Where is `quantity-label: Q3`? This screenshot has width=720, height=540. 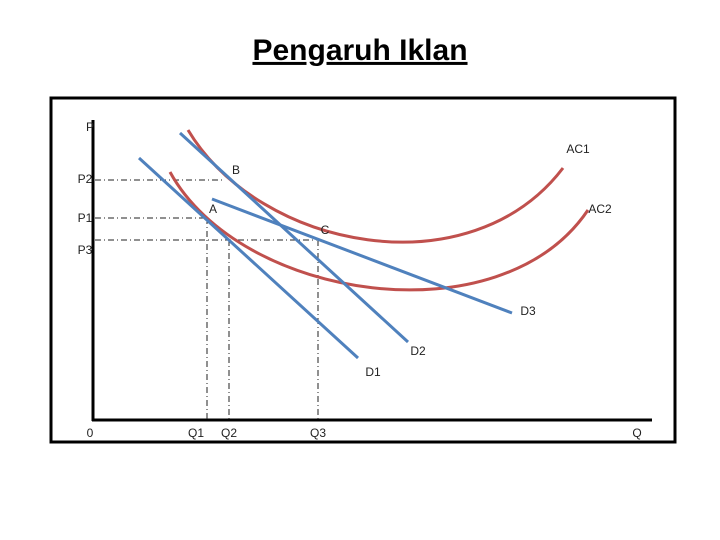 quantity-label: Q3 is located at coordinates (318, 433).